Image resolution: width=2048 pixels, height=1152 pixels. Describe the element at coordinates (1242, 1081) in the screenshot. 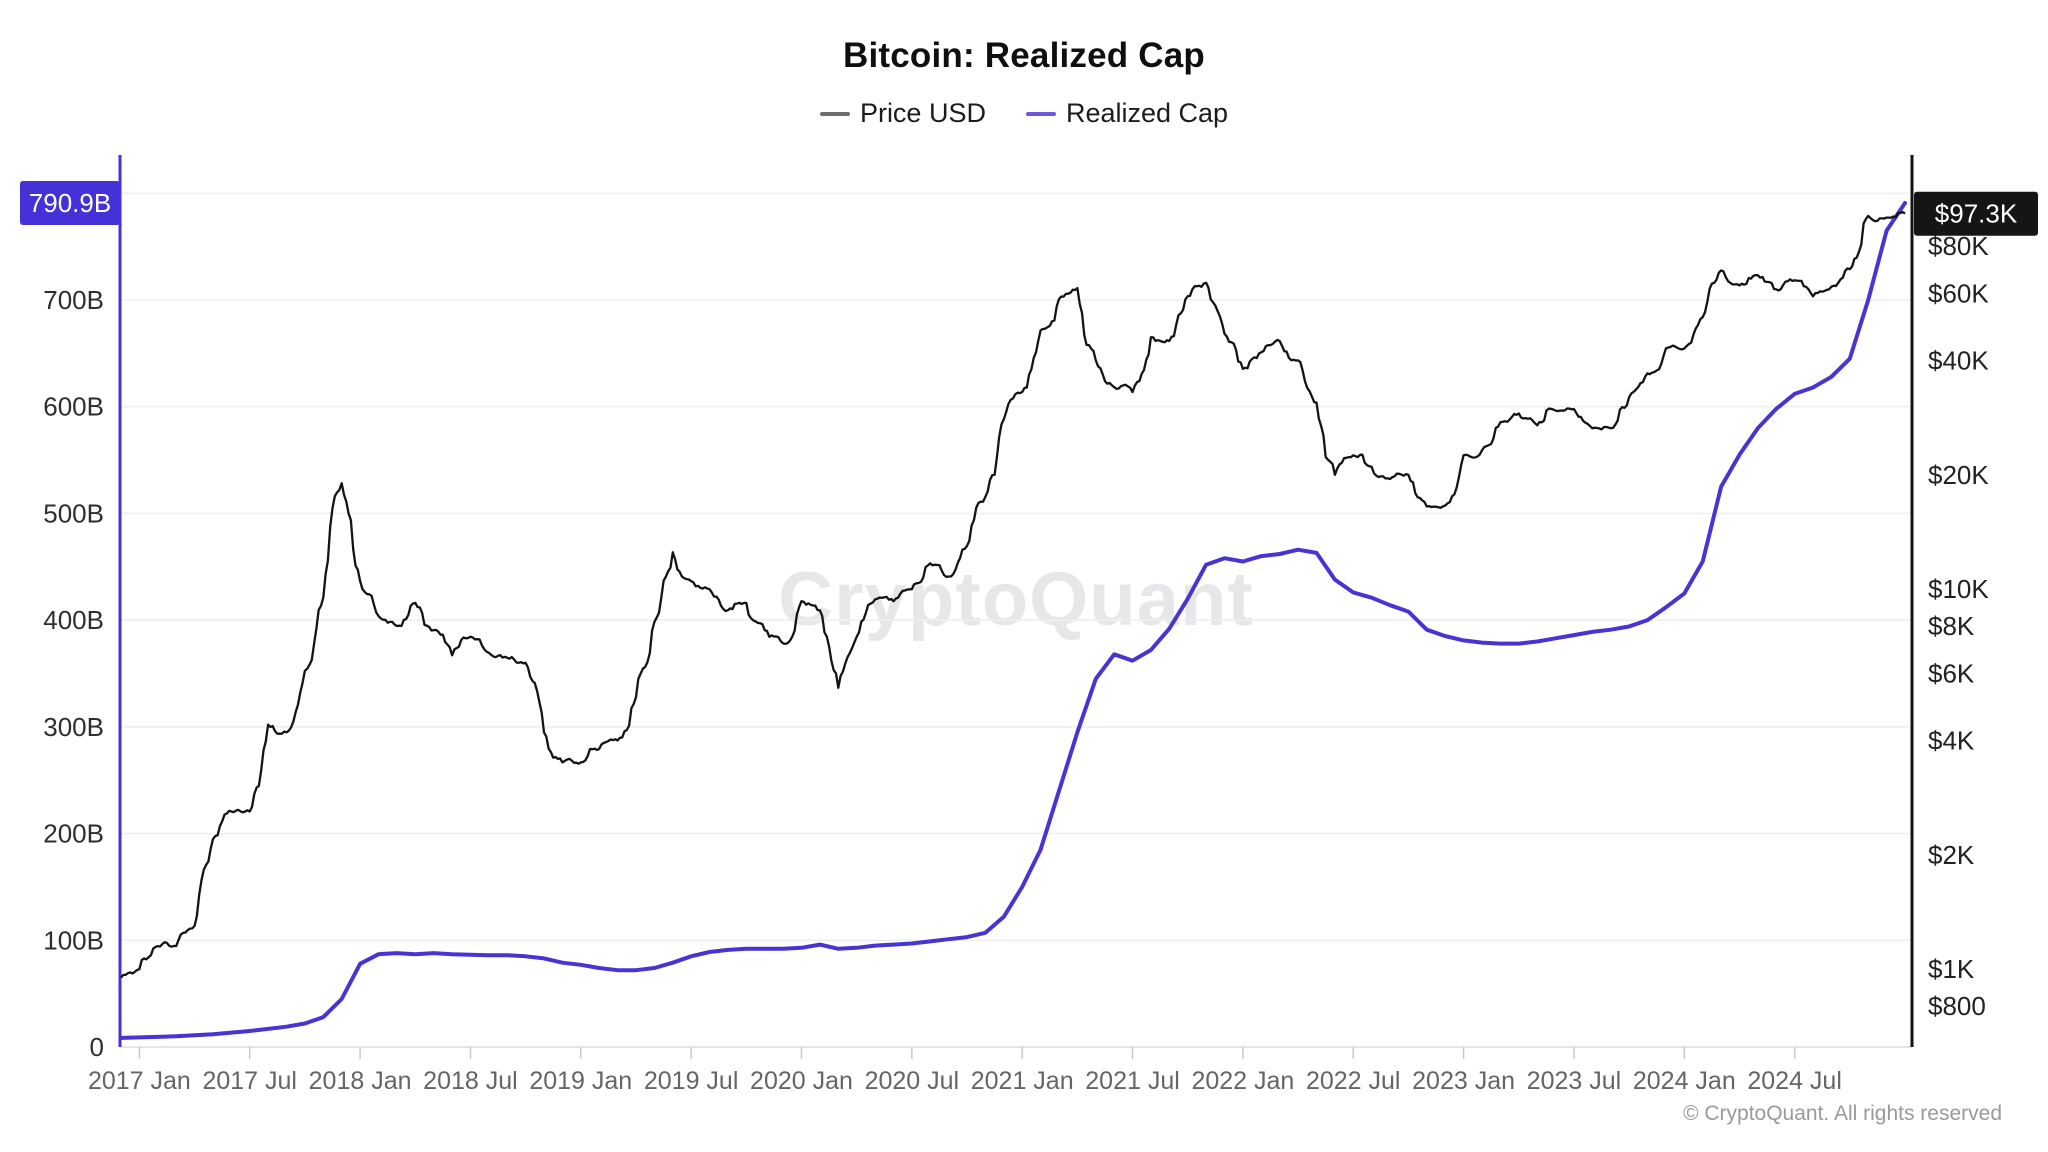

I see `x-tick-label: 2022 Jan` at that location.